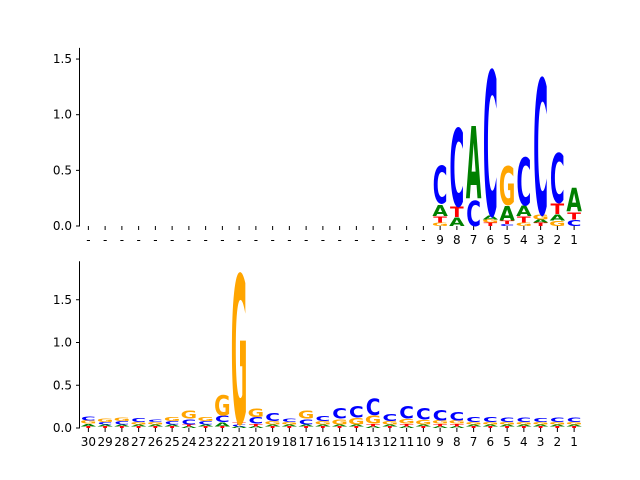 This screenshot has height=480, width=640. I want to click on x-tick-label: 9, so click(440, 442).